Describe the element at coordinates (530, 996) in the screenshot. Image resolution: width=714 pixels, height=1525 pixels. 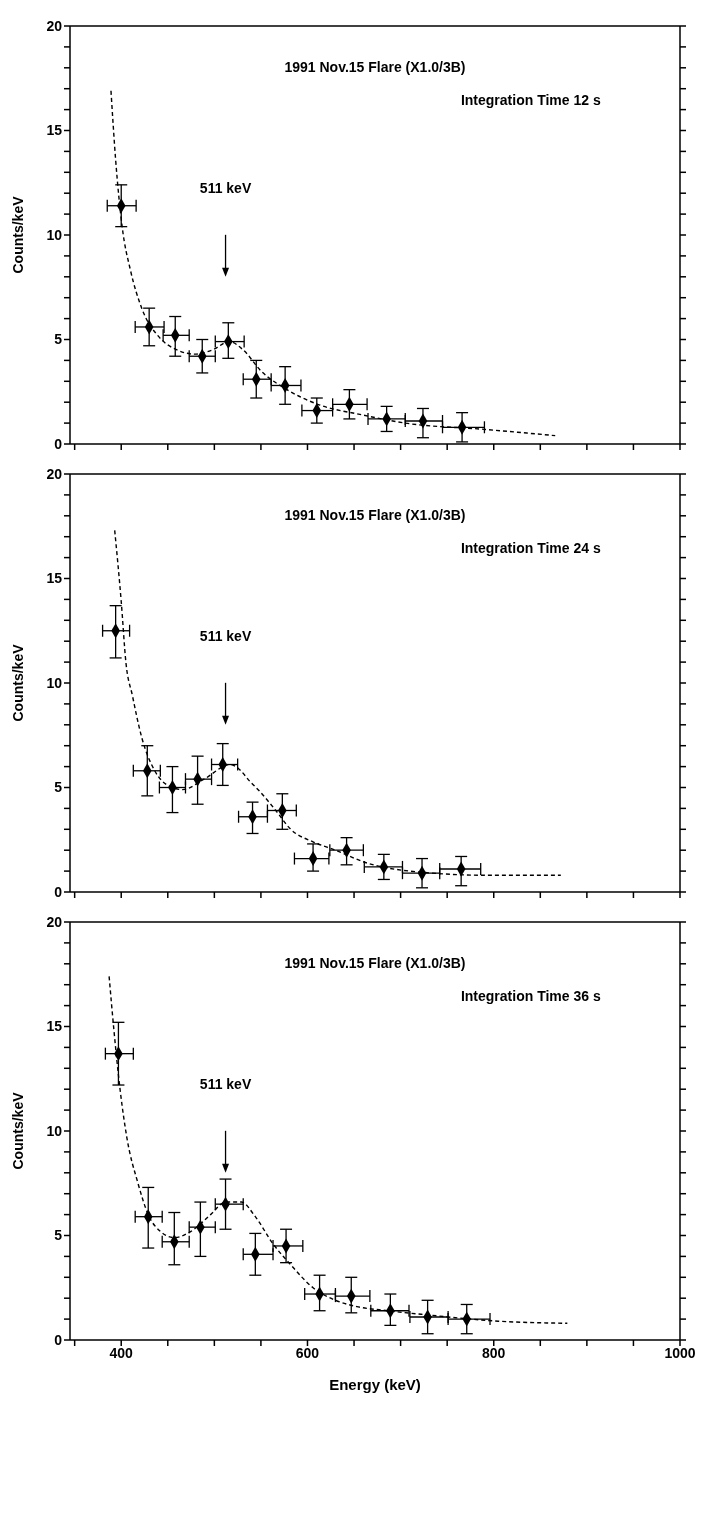
I see `annotation: Integration Time 36 s` at that location.